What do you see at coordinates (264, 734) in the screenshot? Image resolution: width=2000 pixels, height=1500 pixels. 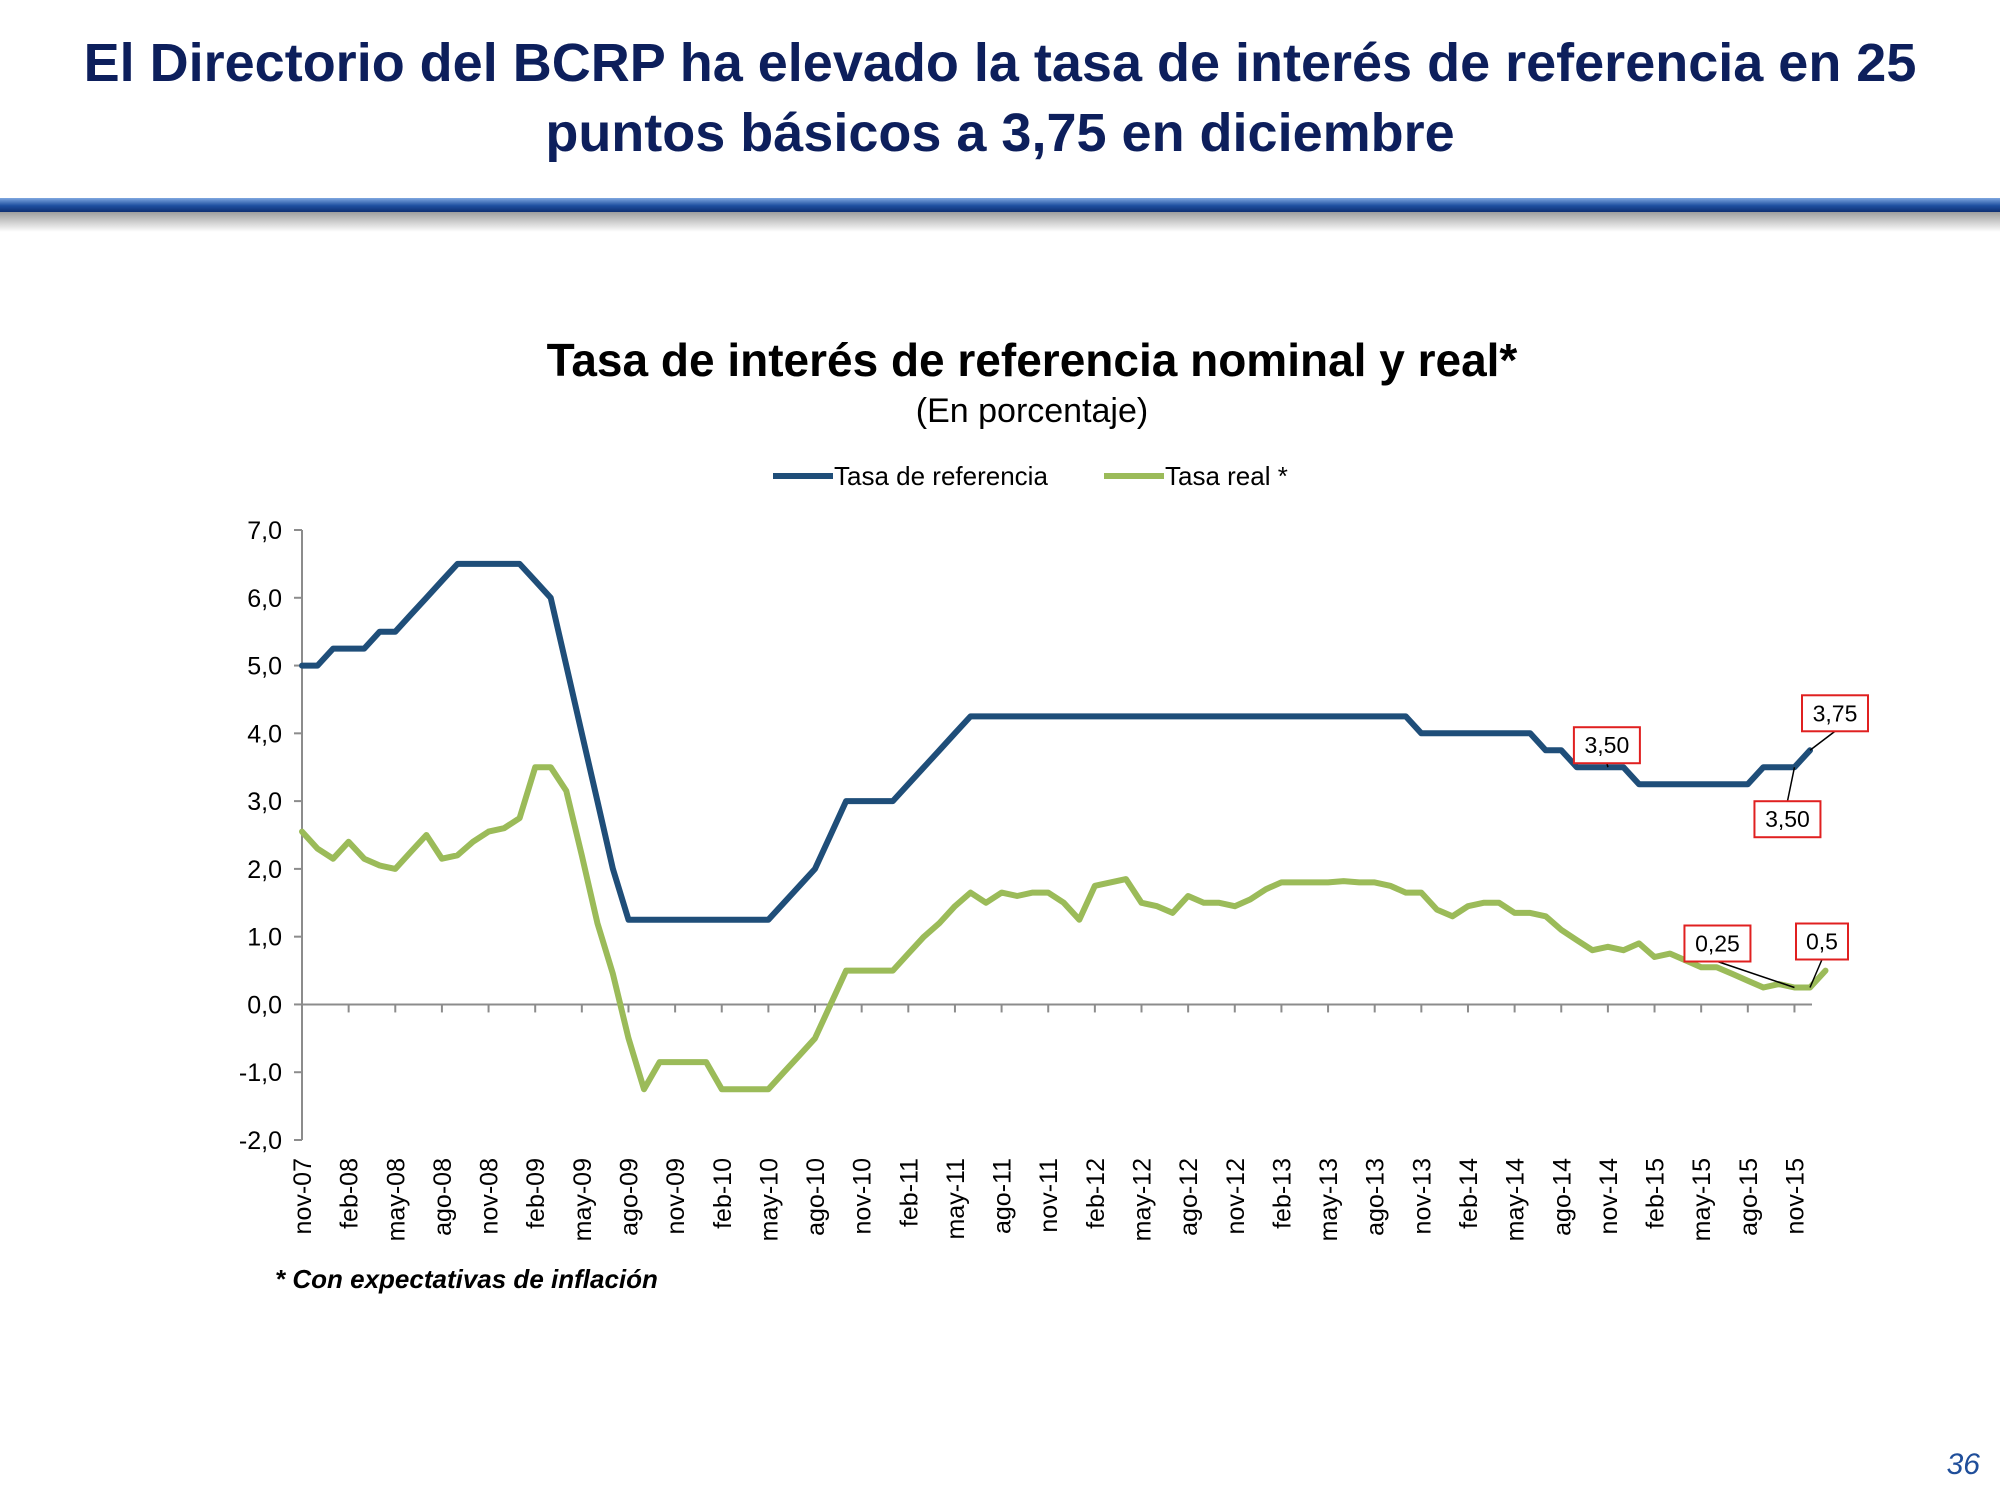 I see `y-tick-label: 4,0` at bounding box center [264, 734].